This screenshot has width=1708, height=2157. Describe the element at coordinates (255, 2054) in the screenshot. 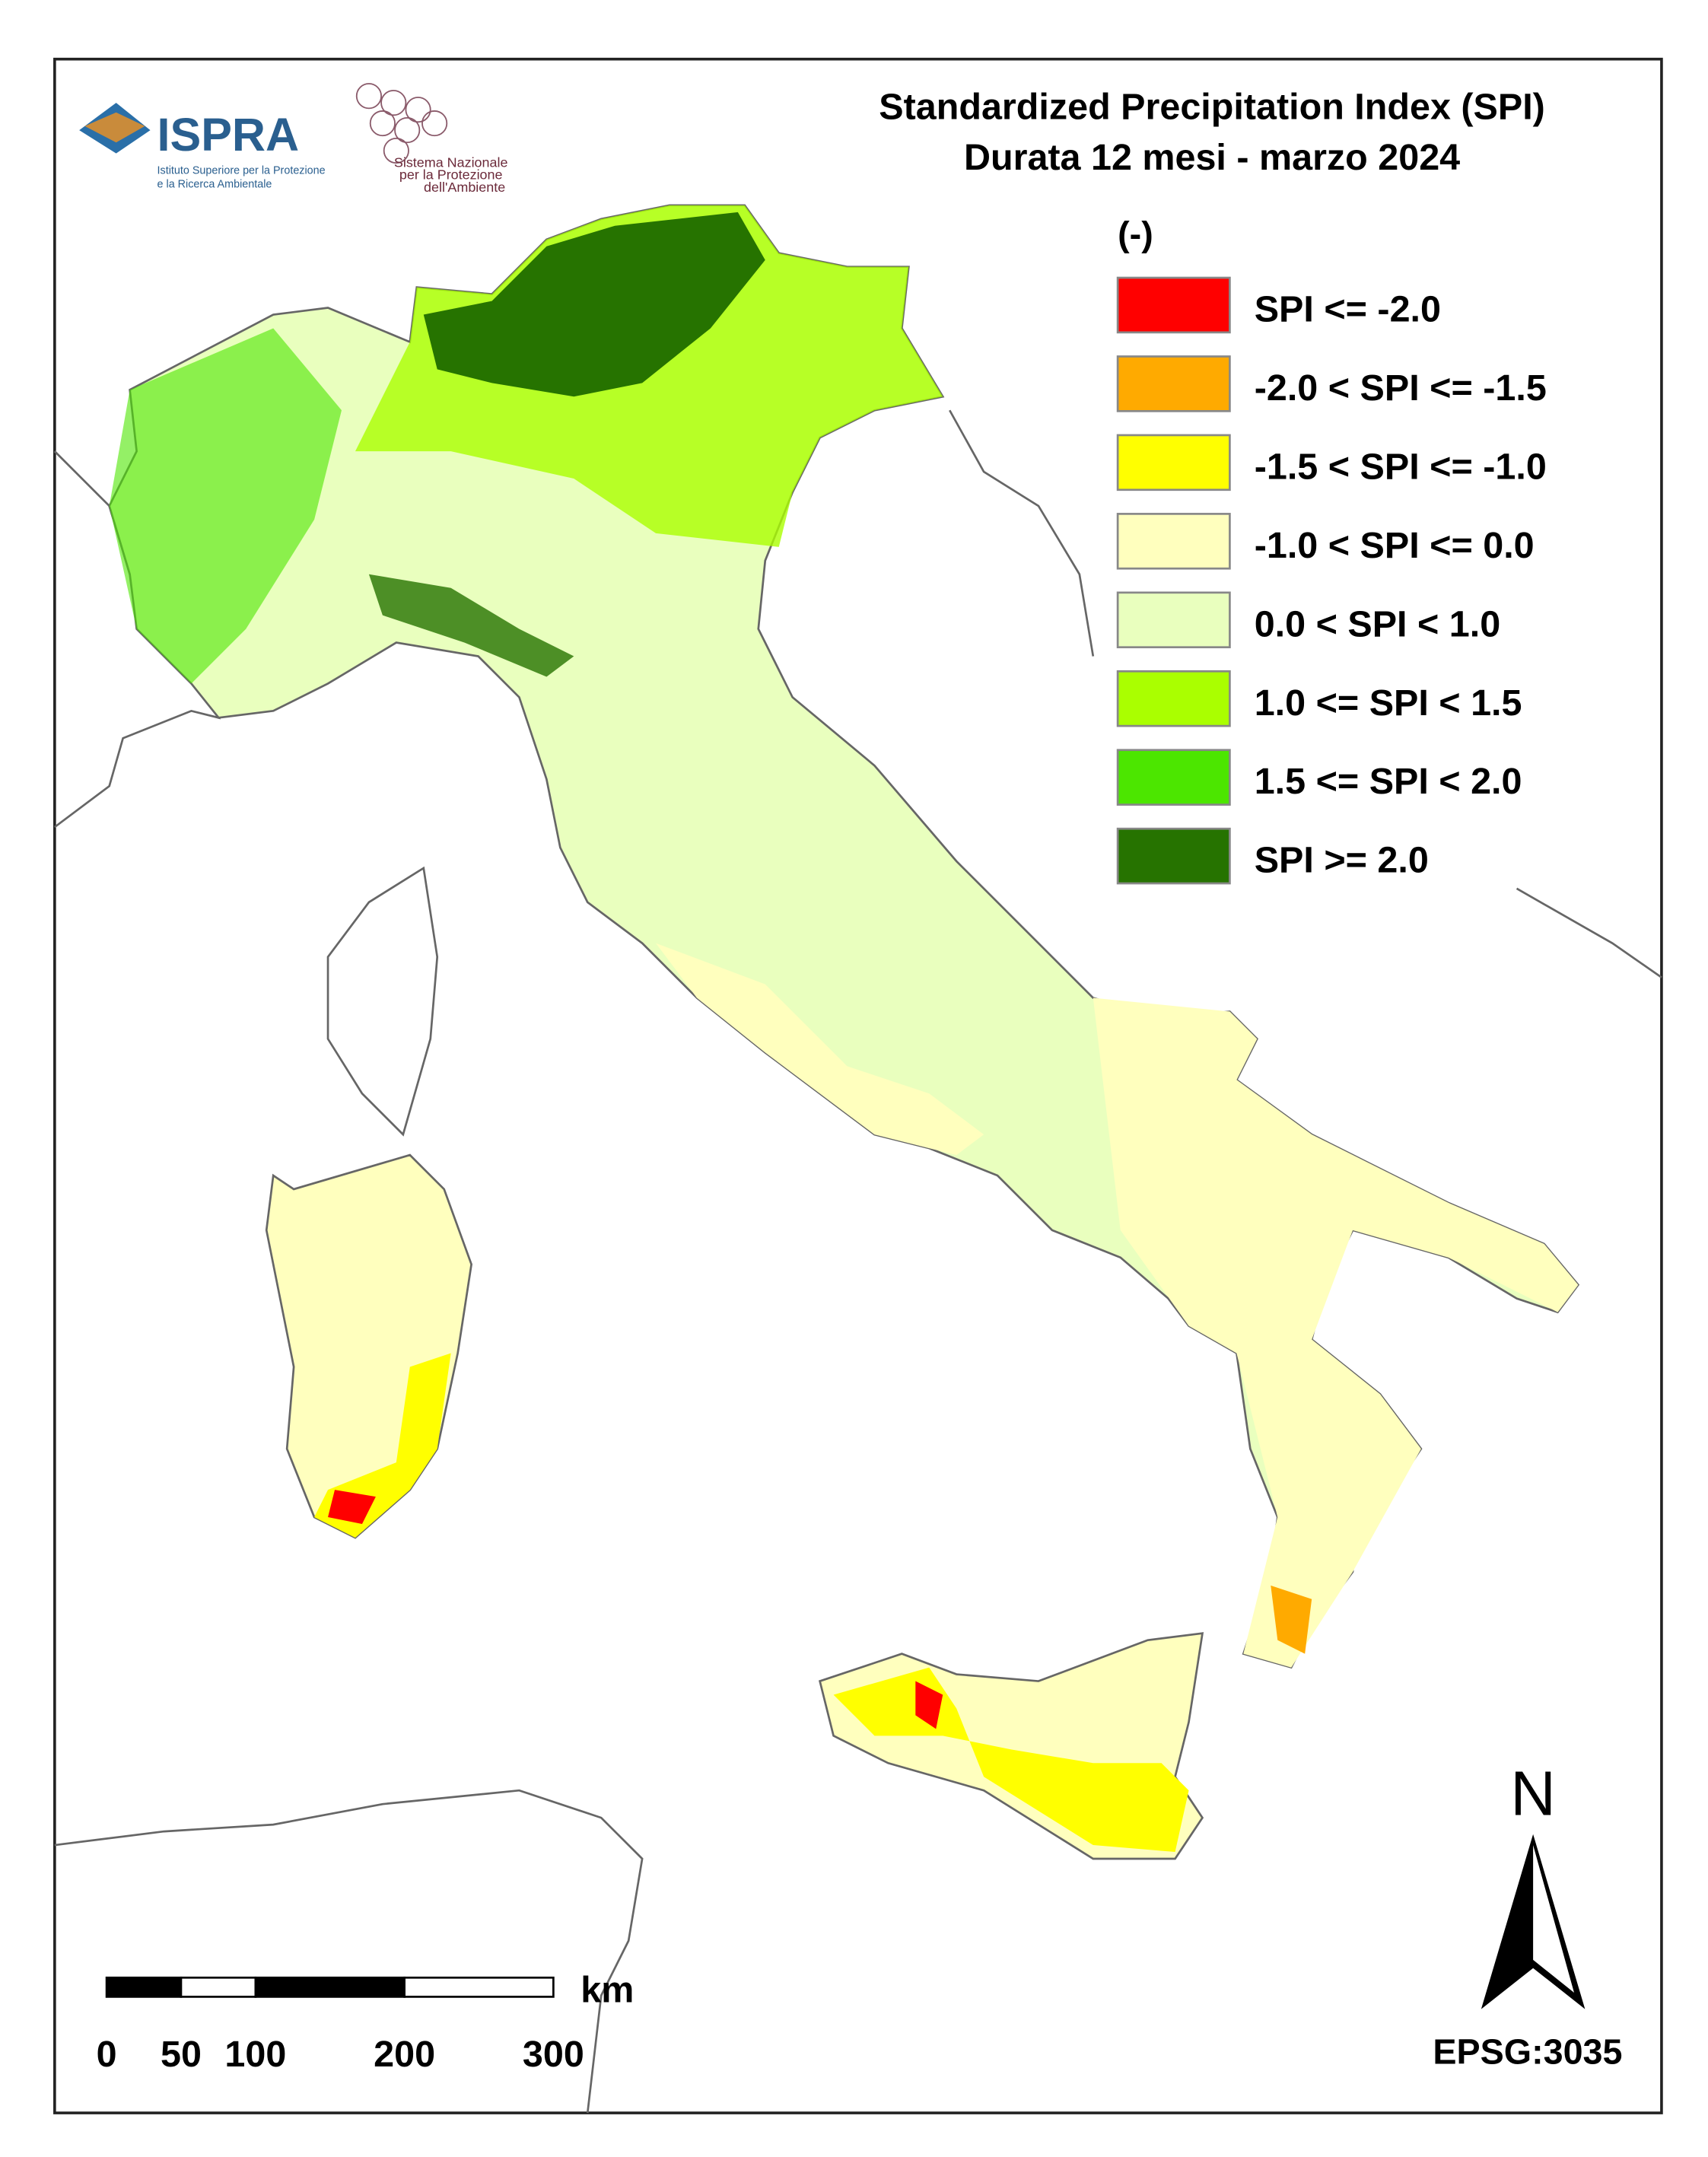

I see `scale-label: 100` at that location.